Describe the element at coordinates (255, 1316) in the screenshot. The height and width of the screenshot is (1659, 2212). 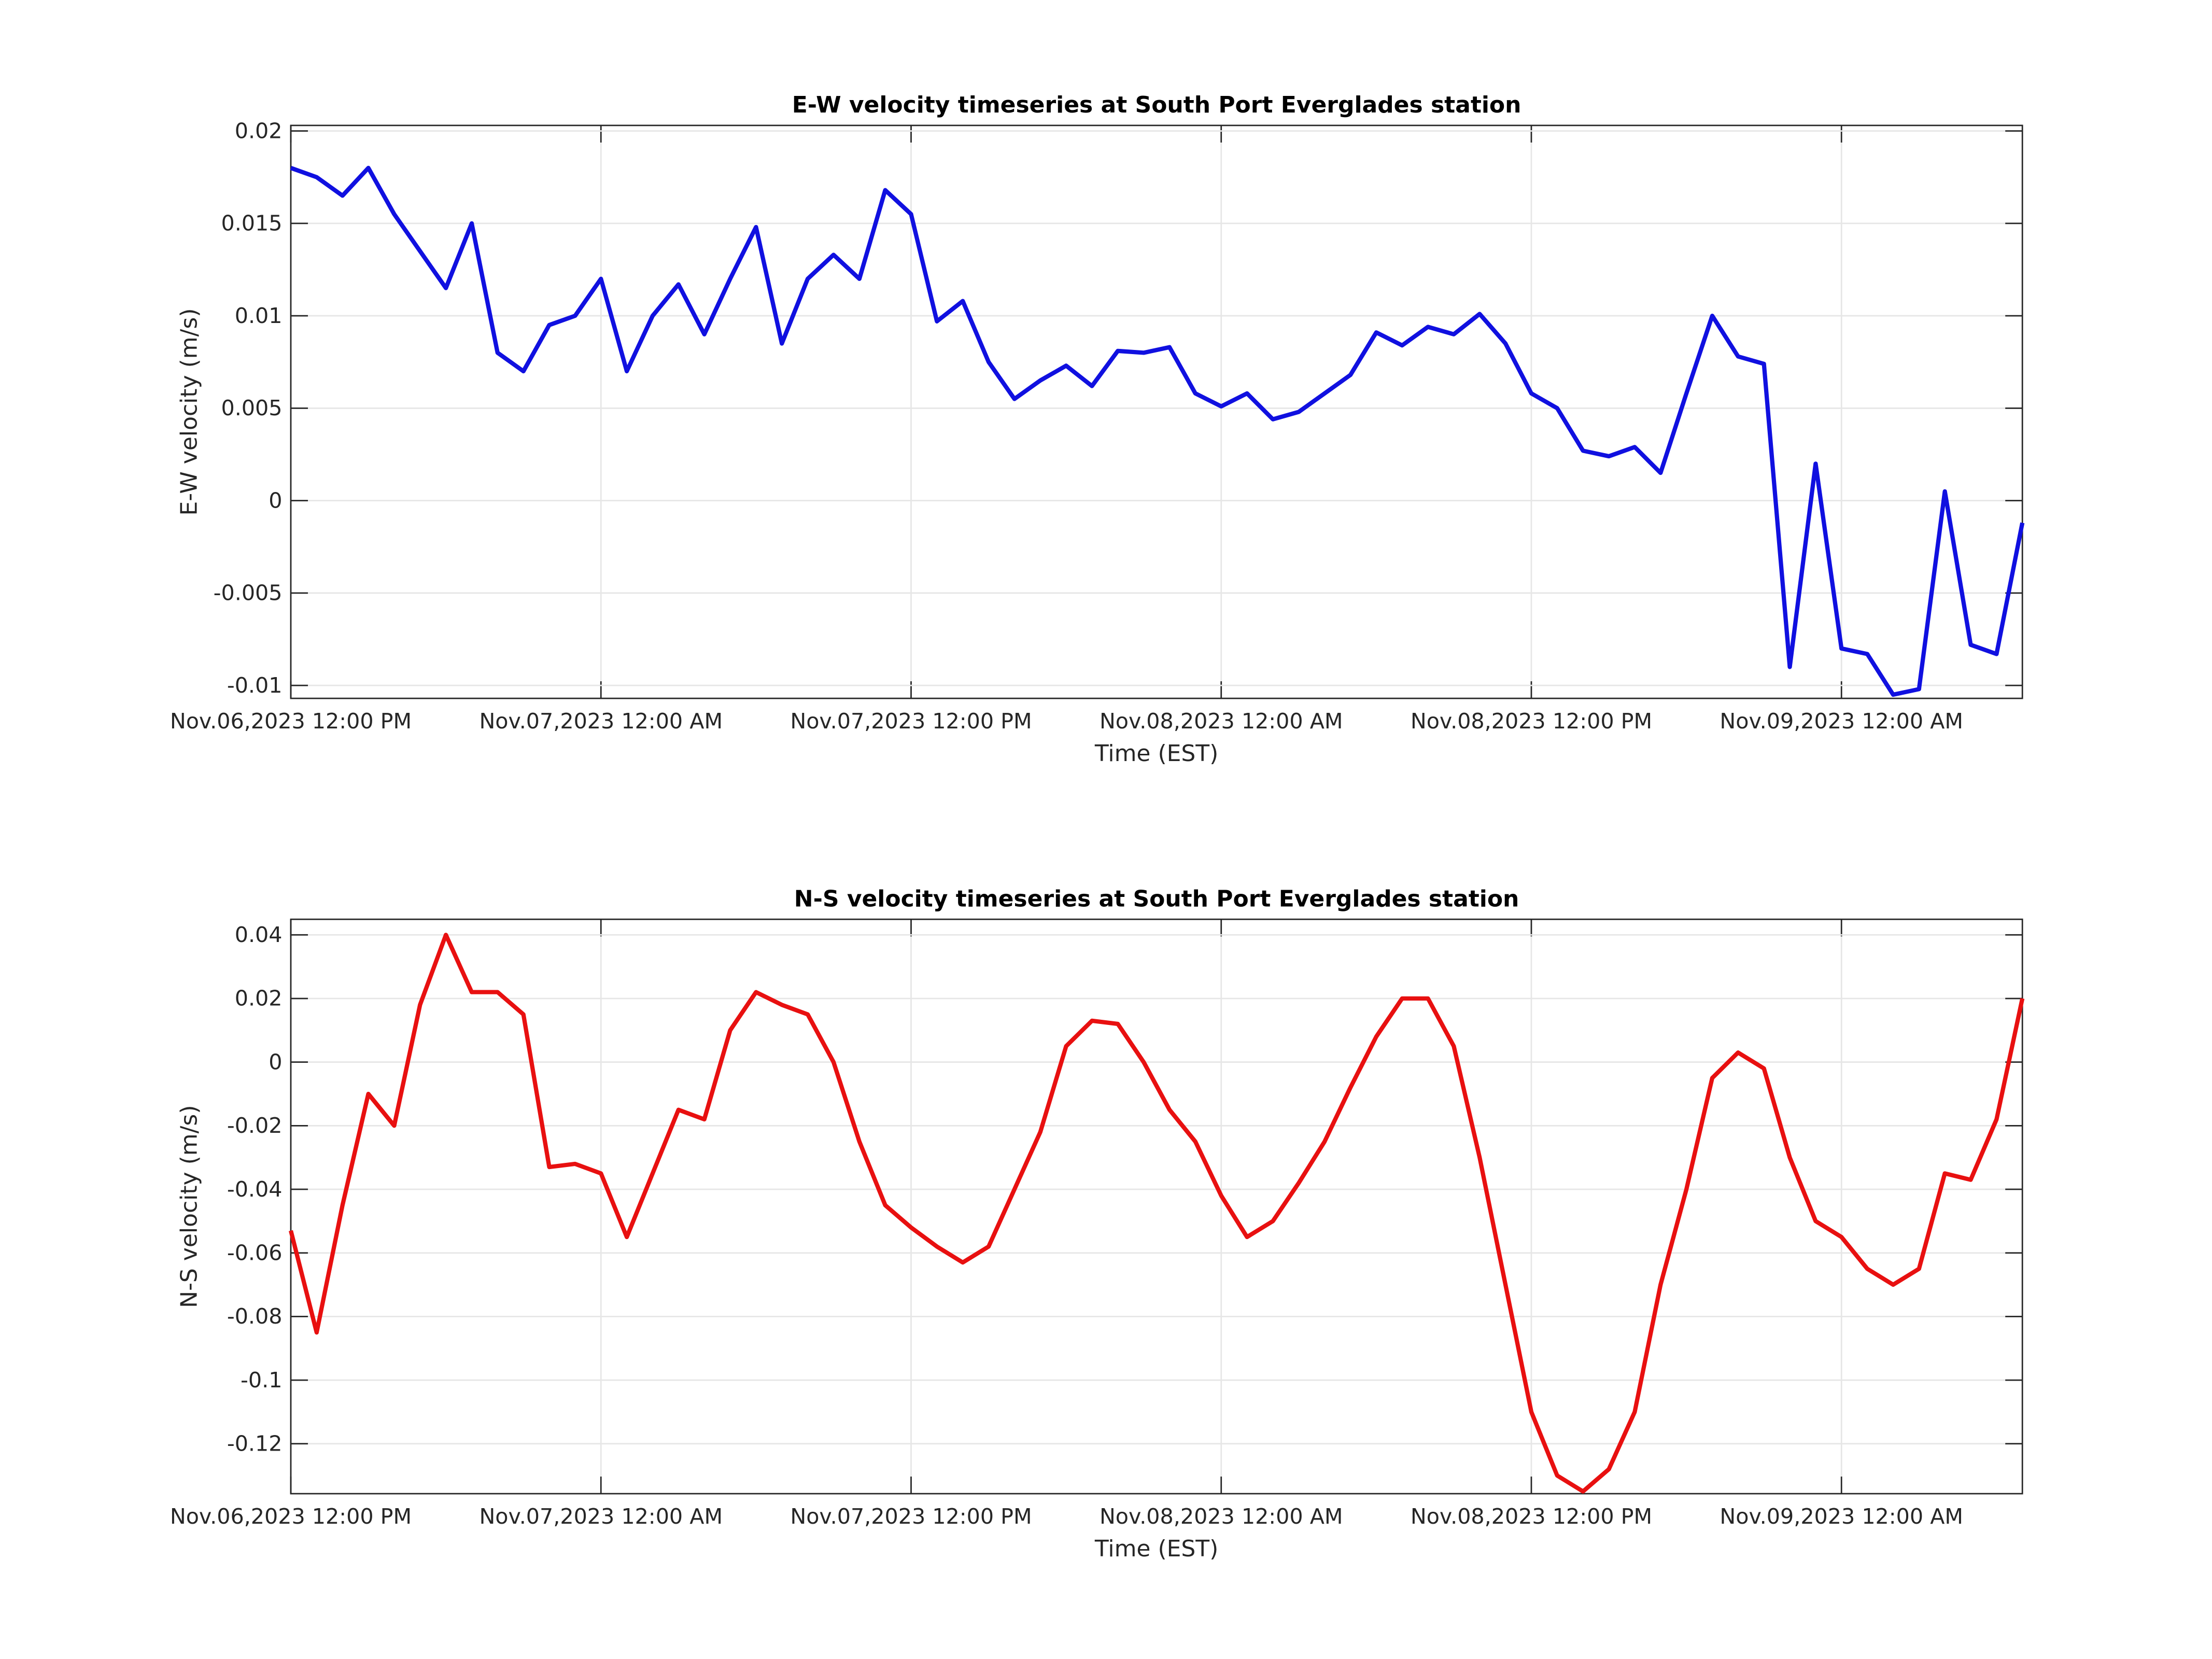
I see `y-tick-label: -0.08` at that location.